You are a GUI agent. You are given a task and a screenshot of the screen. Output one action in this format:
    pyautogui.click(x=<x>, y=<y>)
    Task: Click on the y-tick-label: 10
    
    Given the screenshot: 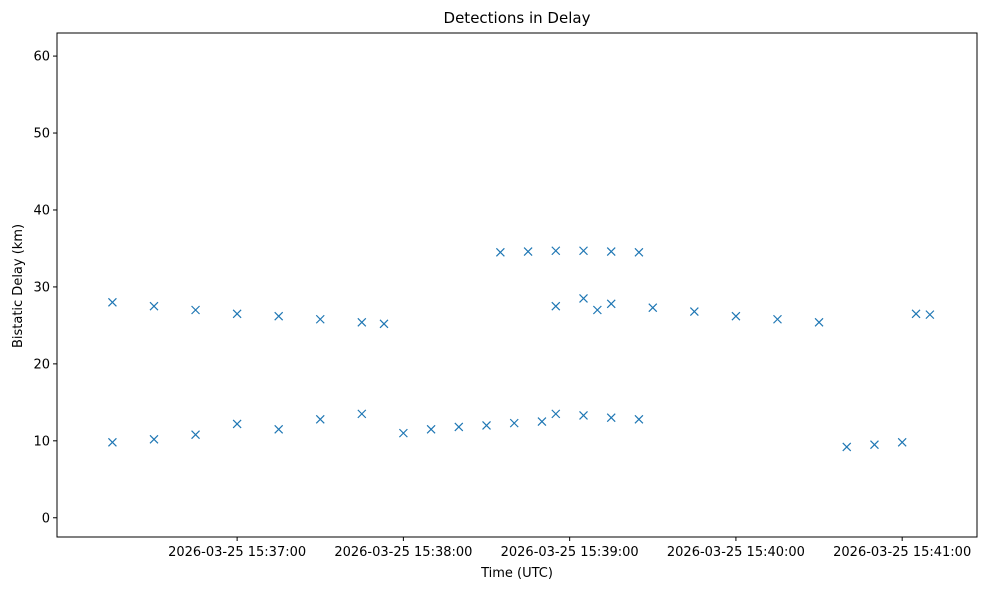 What is the action you would take?
    pyautogui.click(x=41, y=441)
    